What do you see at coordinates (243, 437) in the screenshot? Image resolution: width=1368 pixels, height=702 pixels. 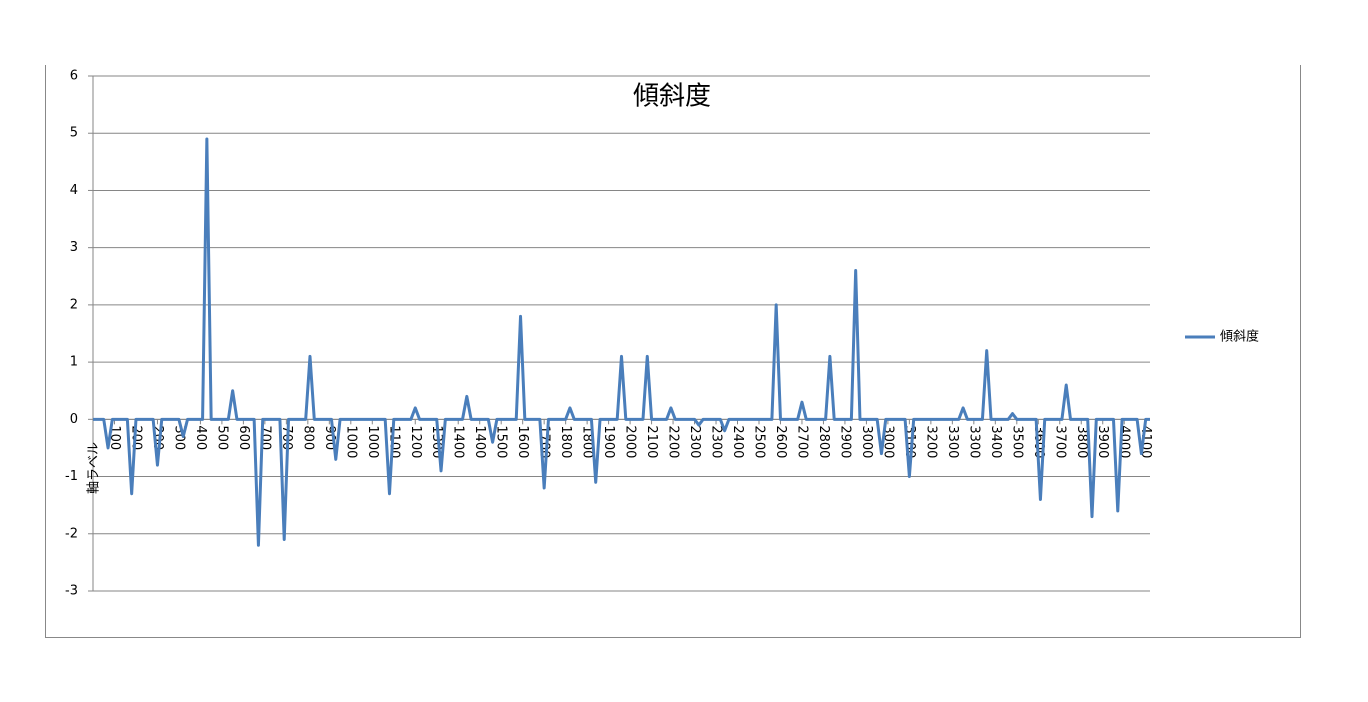 I see `x-tick-label: 600` at bounding box center [243, 437].